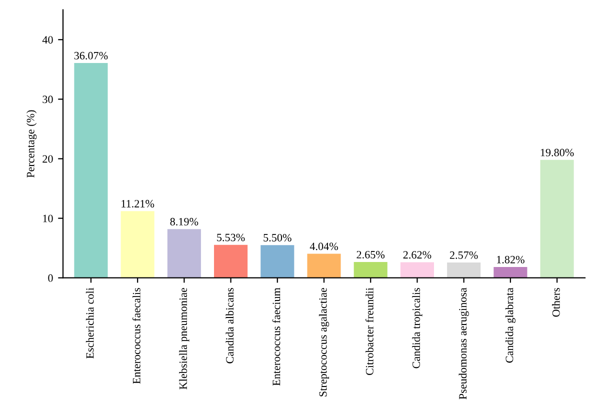 The height and width of the screenshot is (411, 600). What do you see at coordinates (184, 222) in the screenshot?
I see `data-label: 8.19%` at bounding box center [184, 222].